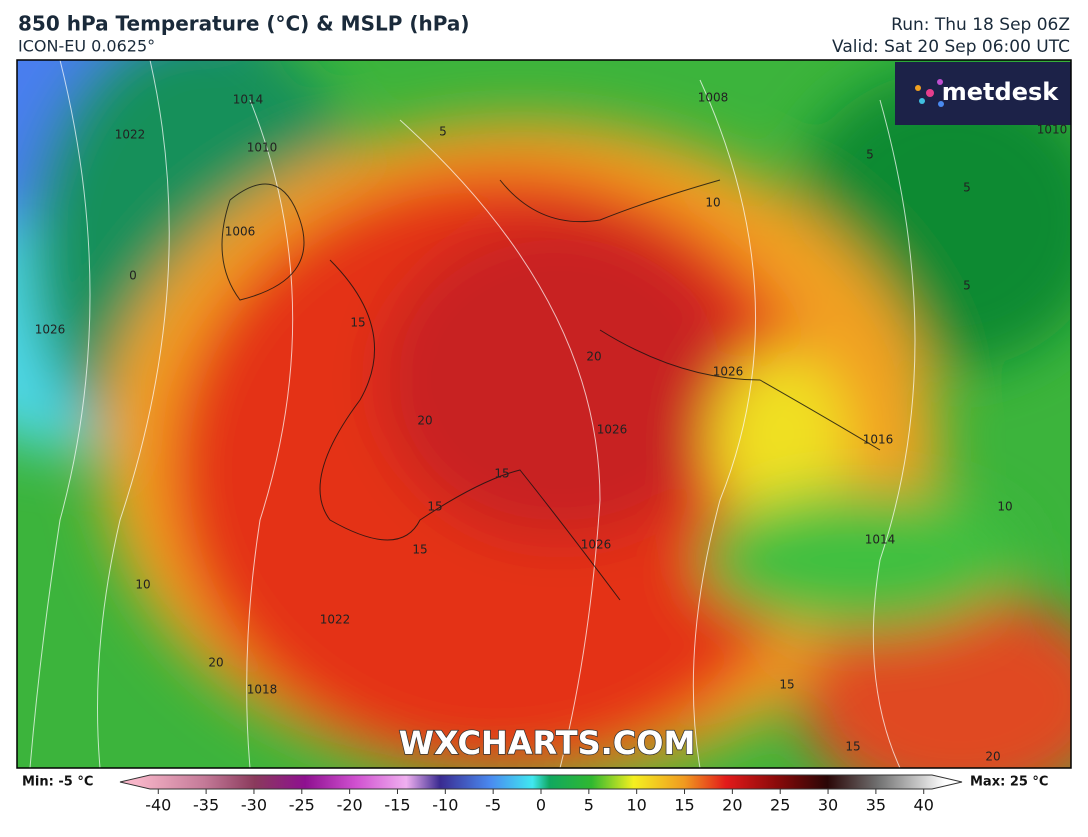  What do you see at coordinates (57, 782) in the screenshot?
I see `colorbar-min: Min: -5 °C` at bounding box center [57, 782].